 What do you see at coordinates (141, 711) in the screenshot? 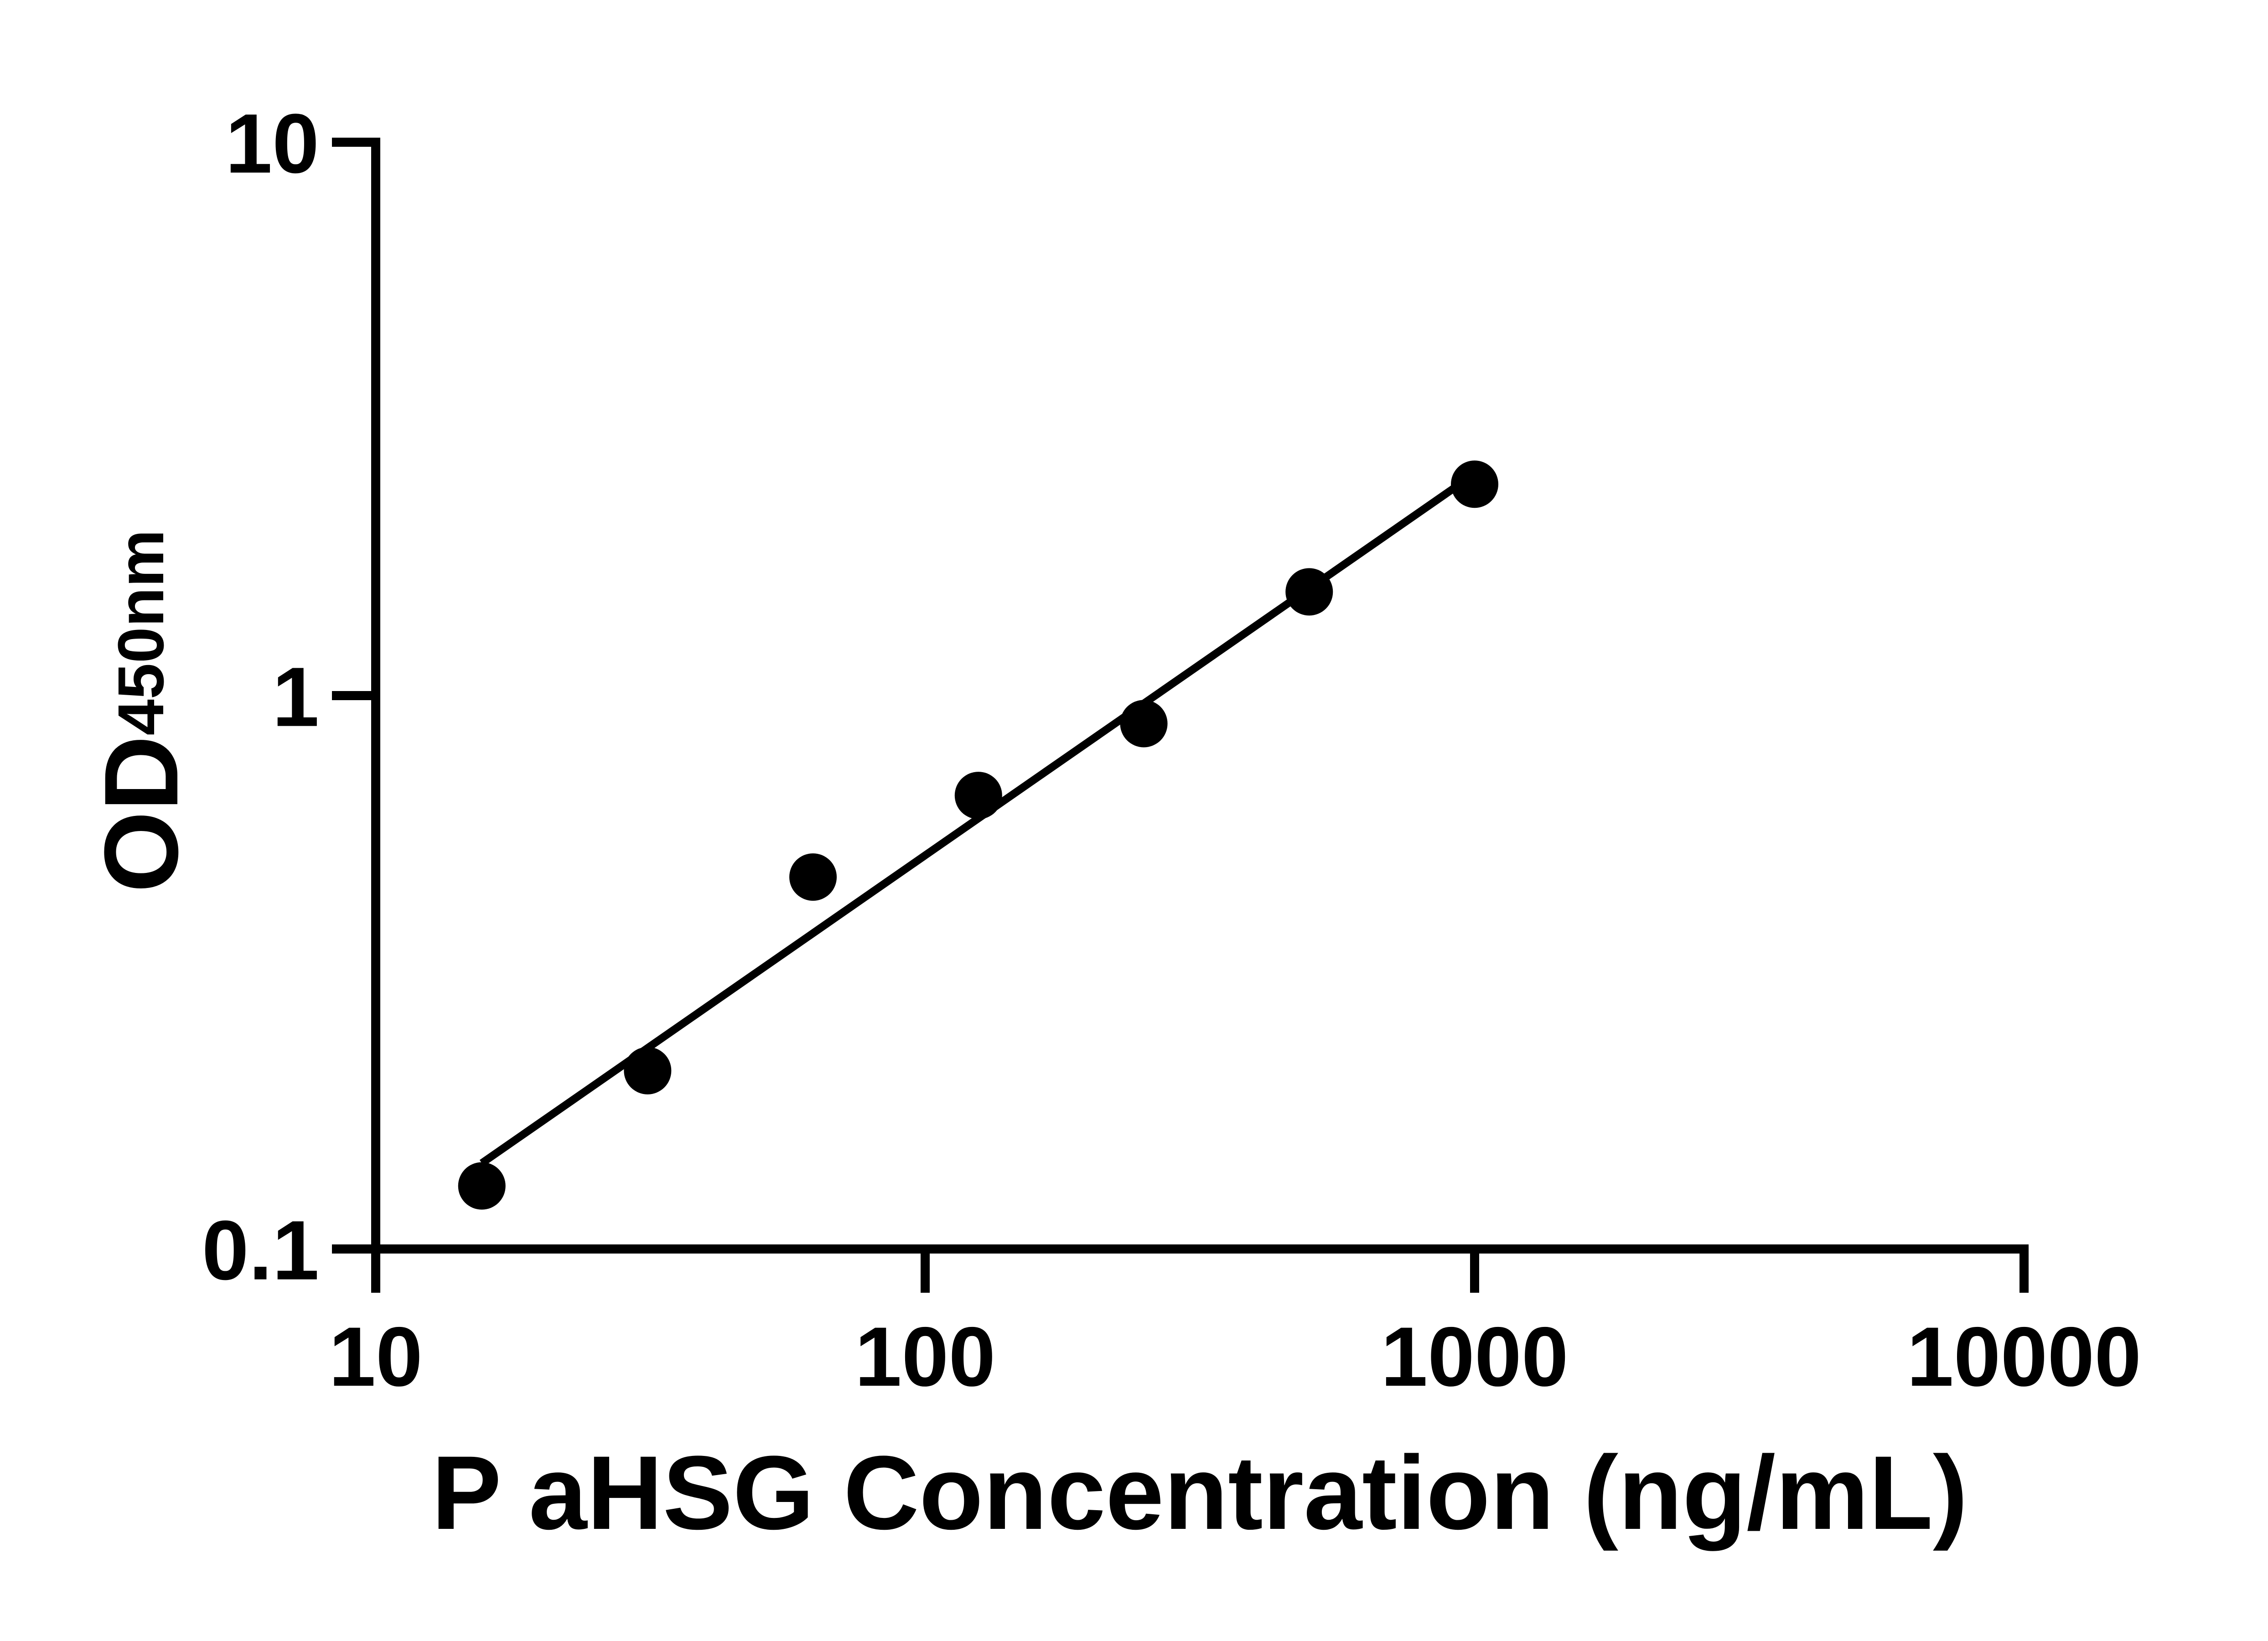
I see `y-axis-title: OD 450nm` at bounding box center [141, 711].